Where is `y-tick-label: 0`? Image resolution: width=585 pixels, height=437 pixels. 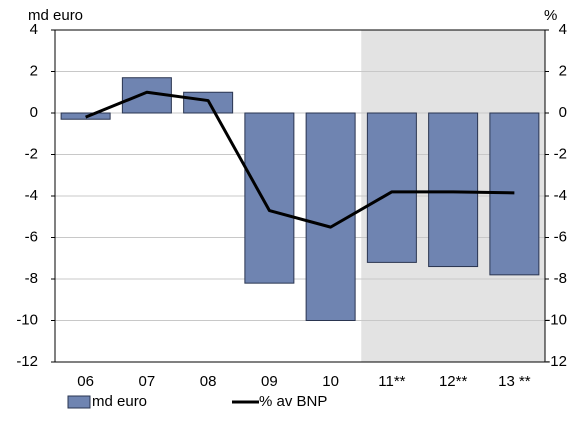 y-tick-label: 0 is located at coordinates (34, 112).